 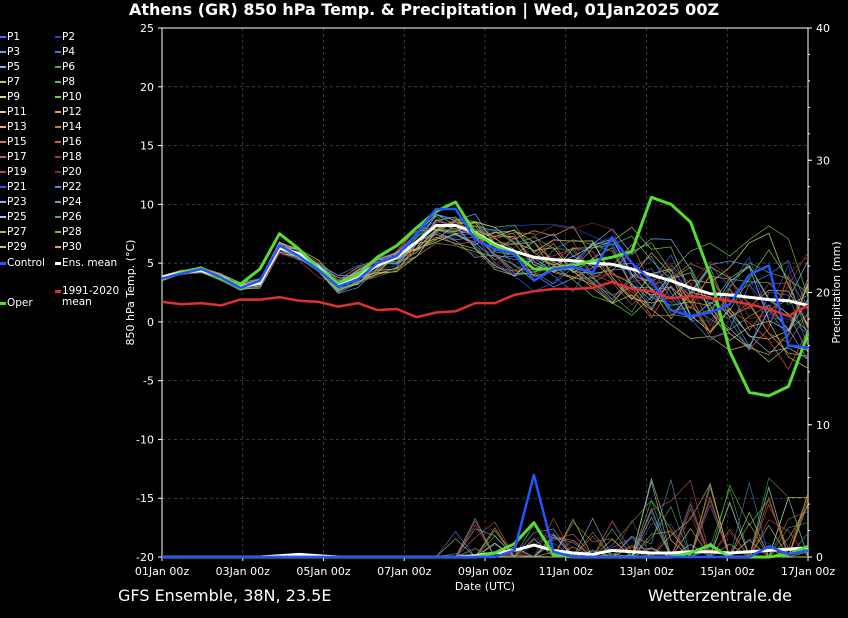 I want to click on legend-item-p9: P9, so click(x=10, y=97).